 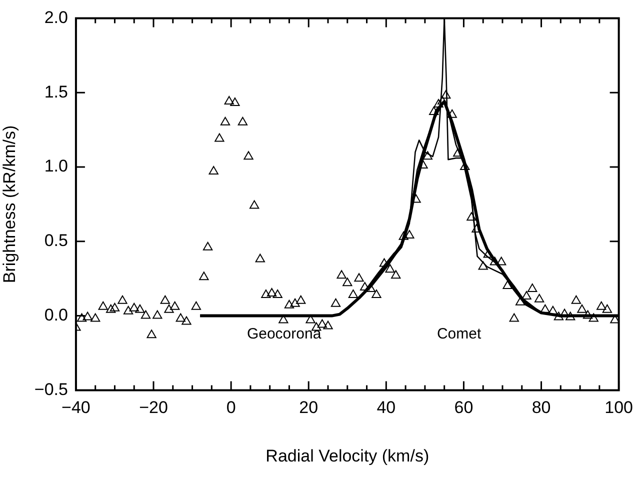 What do you see at coordinates (56, 92) in the screenshot?
I see `y-tick-label: 1.5` at bounding box center [56, 92].